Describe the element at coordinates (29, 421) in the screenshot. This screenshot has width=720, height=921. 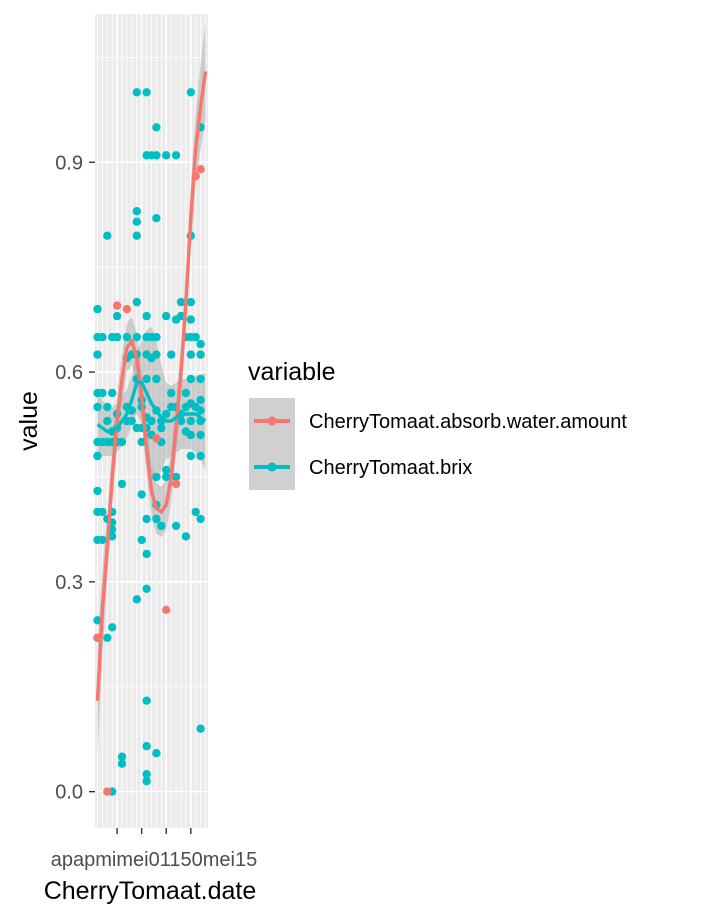
I see `y-axis-title: value` at that location.